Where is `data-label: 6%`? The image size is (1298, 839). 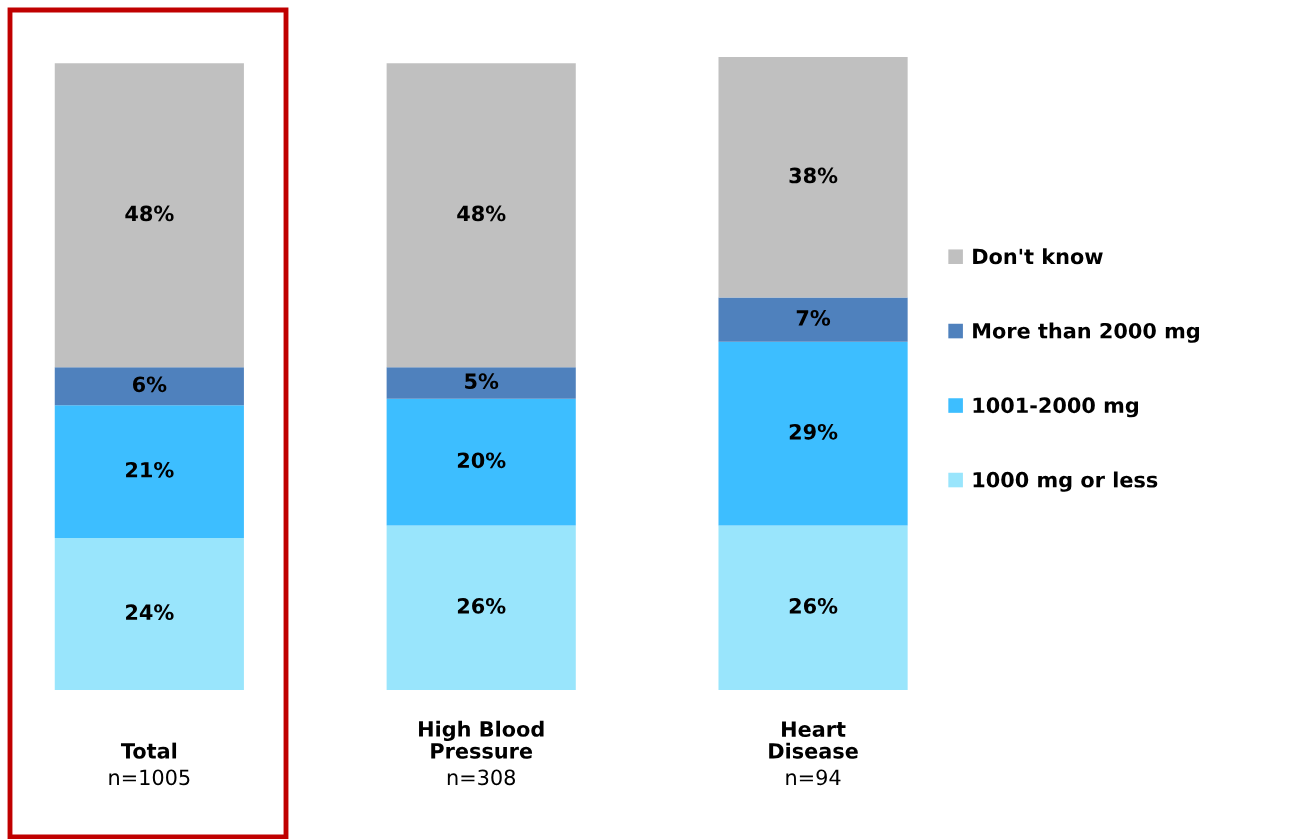 data-label: 6% is located at coordinates (149, 384).